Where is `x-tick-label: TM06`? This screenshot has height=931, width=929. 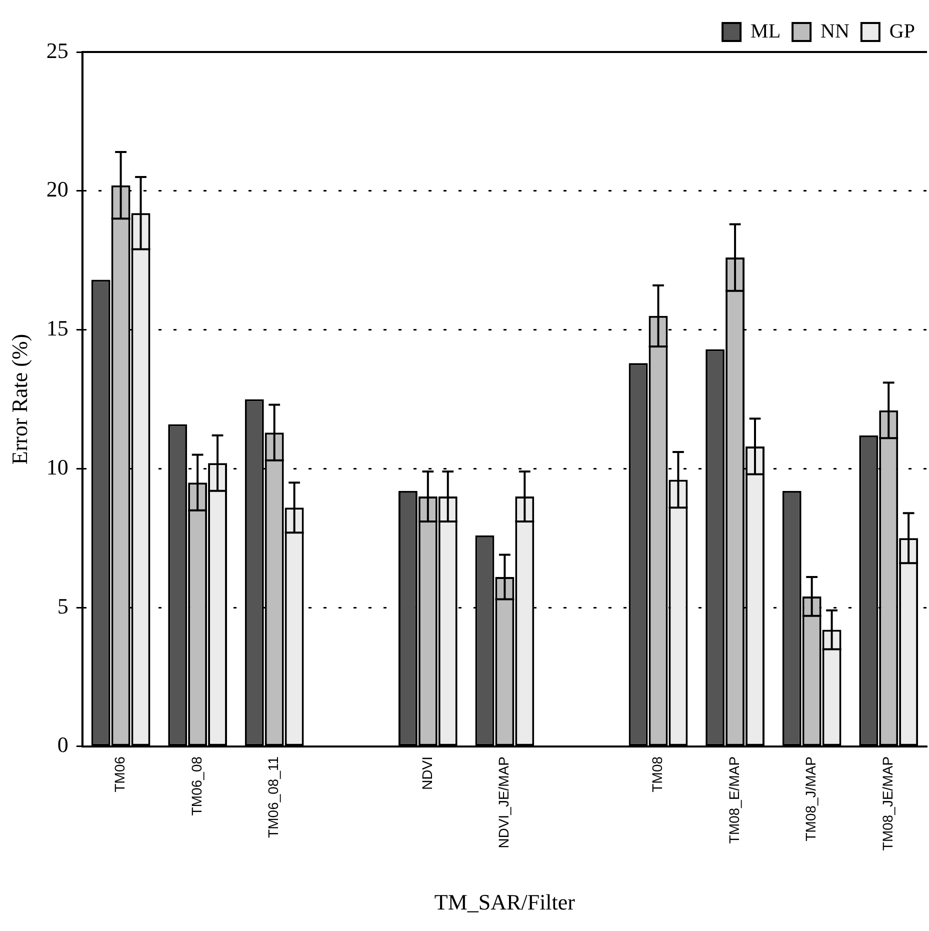
x-tick-label: TM06 is located at coordinates (120, 774).